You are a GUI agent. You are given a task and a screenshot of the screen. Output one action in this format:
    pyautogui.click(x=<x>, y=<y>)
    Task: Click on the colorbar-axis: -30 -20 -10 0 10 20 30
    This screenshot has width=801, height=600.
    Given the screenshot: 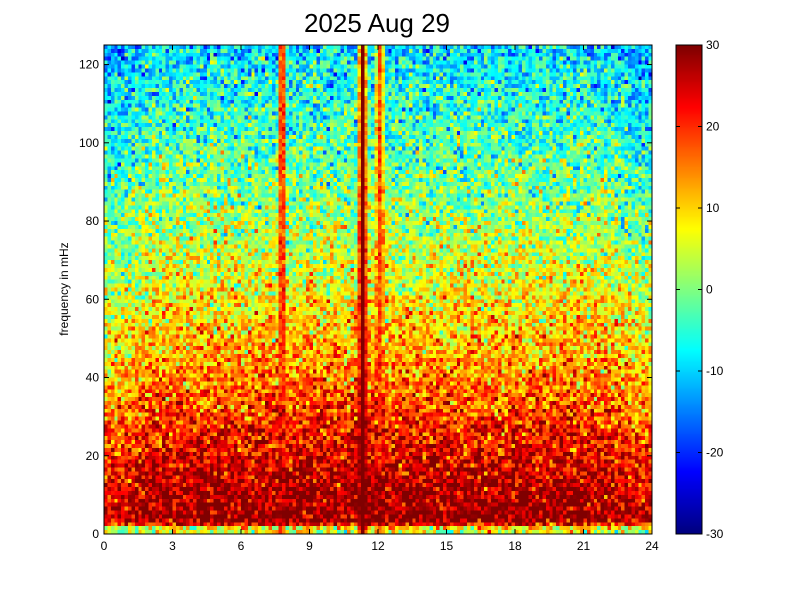 What is the action you would take?
    pyautogui.click(x=700, y=289)
    